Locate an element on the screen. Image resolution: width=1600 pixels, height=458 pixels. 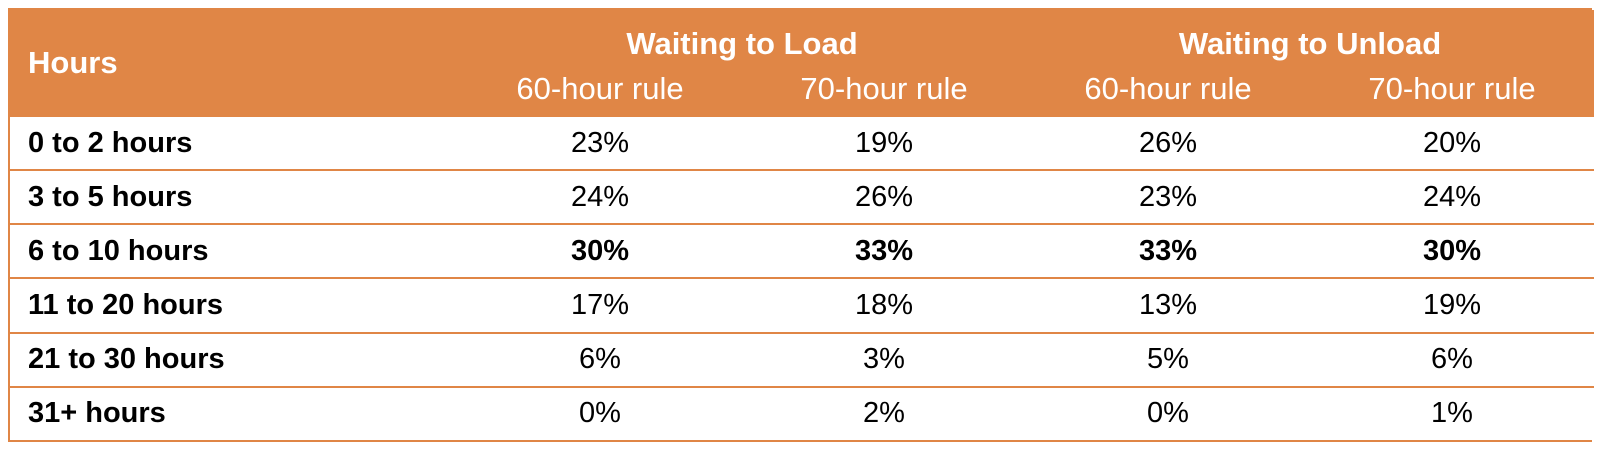
table-cell: 20% is located at coordinates (1452, 142).